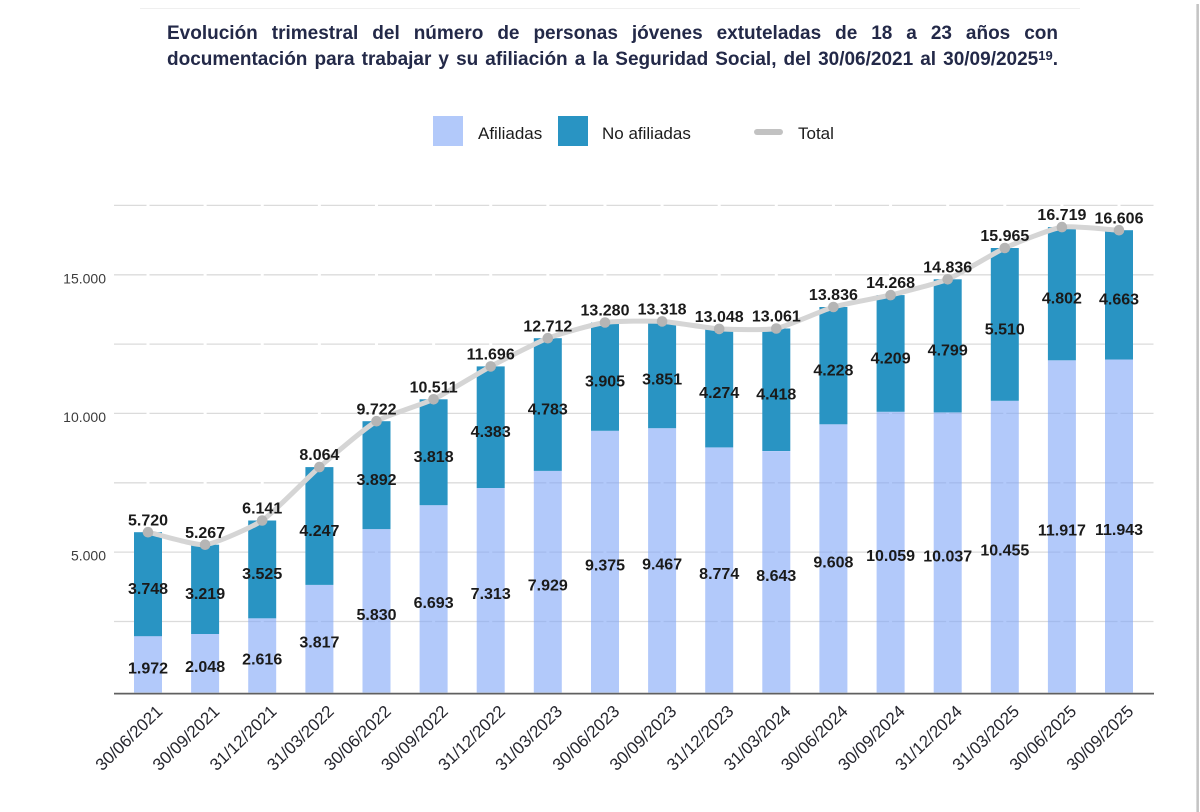 The height and width of the screenshot is (812, 1200). Describe the element at coordinates (1119, 218) in the screenshot. I see `svg-text: 16.606` at that location.